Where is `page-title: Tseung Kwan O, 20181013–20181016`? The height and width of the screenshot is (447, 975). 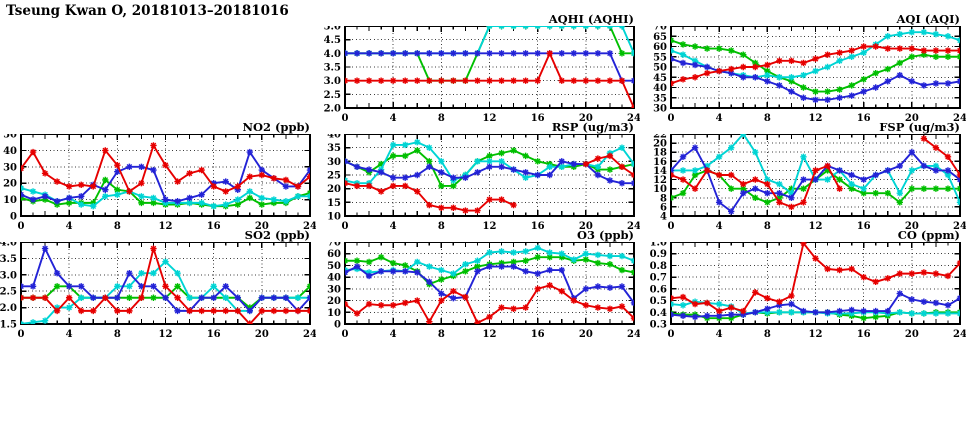 page-title: Tseung Kwan O, 20181013–20181016 is located at coordinates (147, 11).